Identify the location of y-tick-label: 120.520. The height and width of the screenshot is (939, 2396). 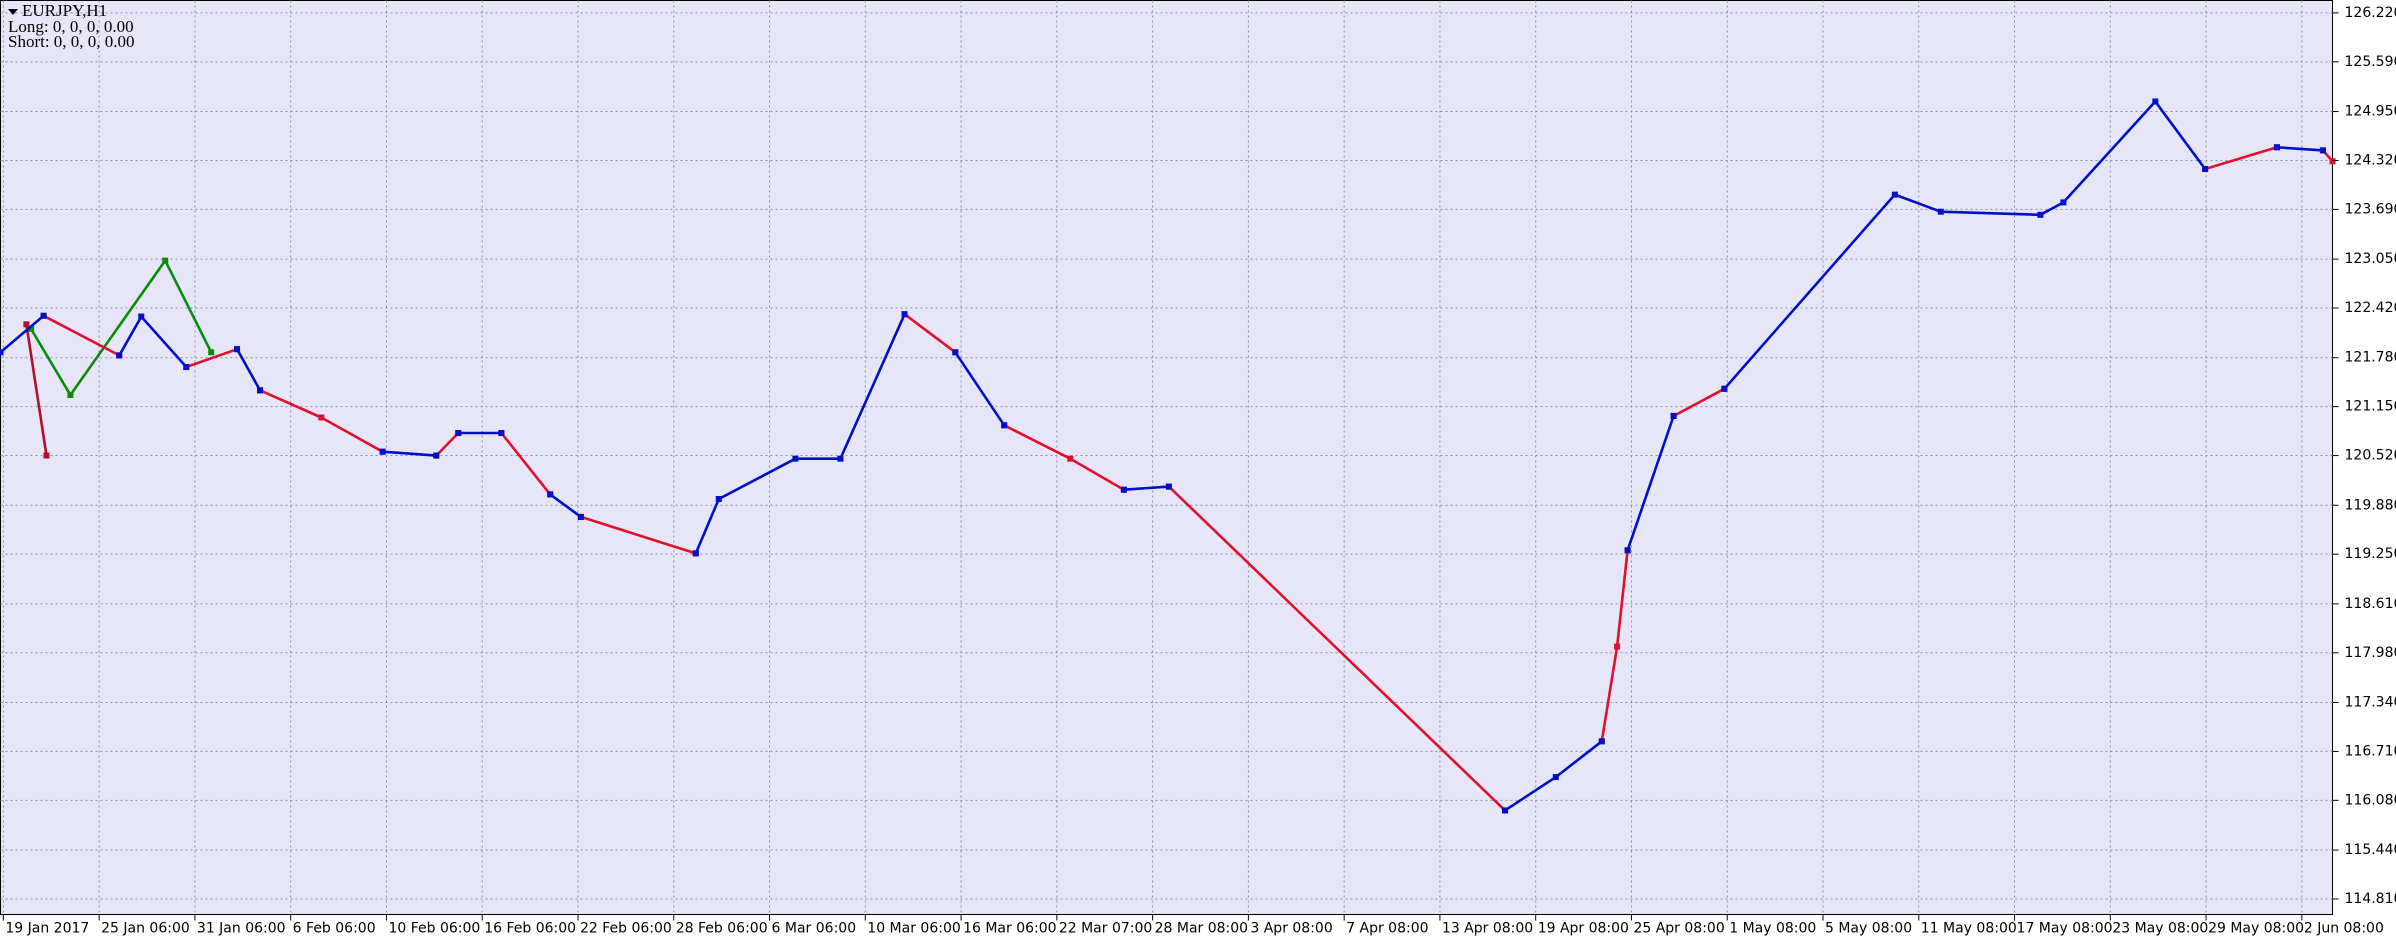
(2370, 456).